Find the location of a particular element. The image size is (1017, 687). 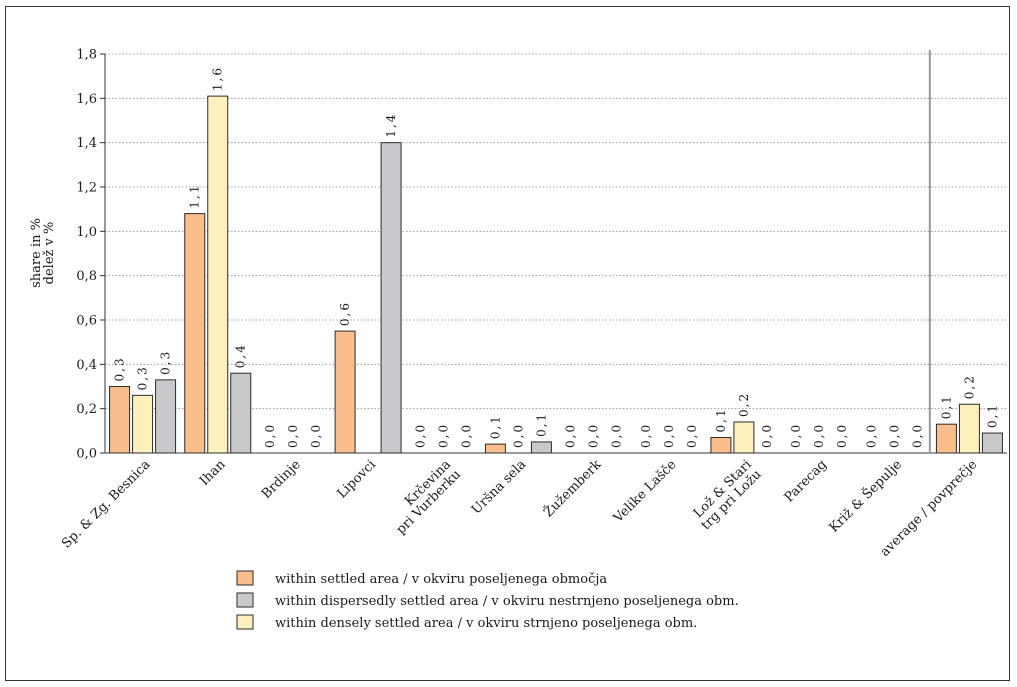

y-tick-label: 0,2 is located at coordinates (86, 409).